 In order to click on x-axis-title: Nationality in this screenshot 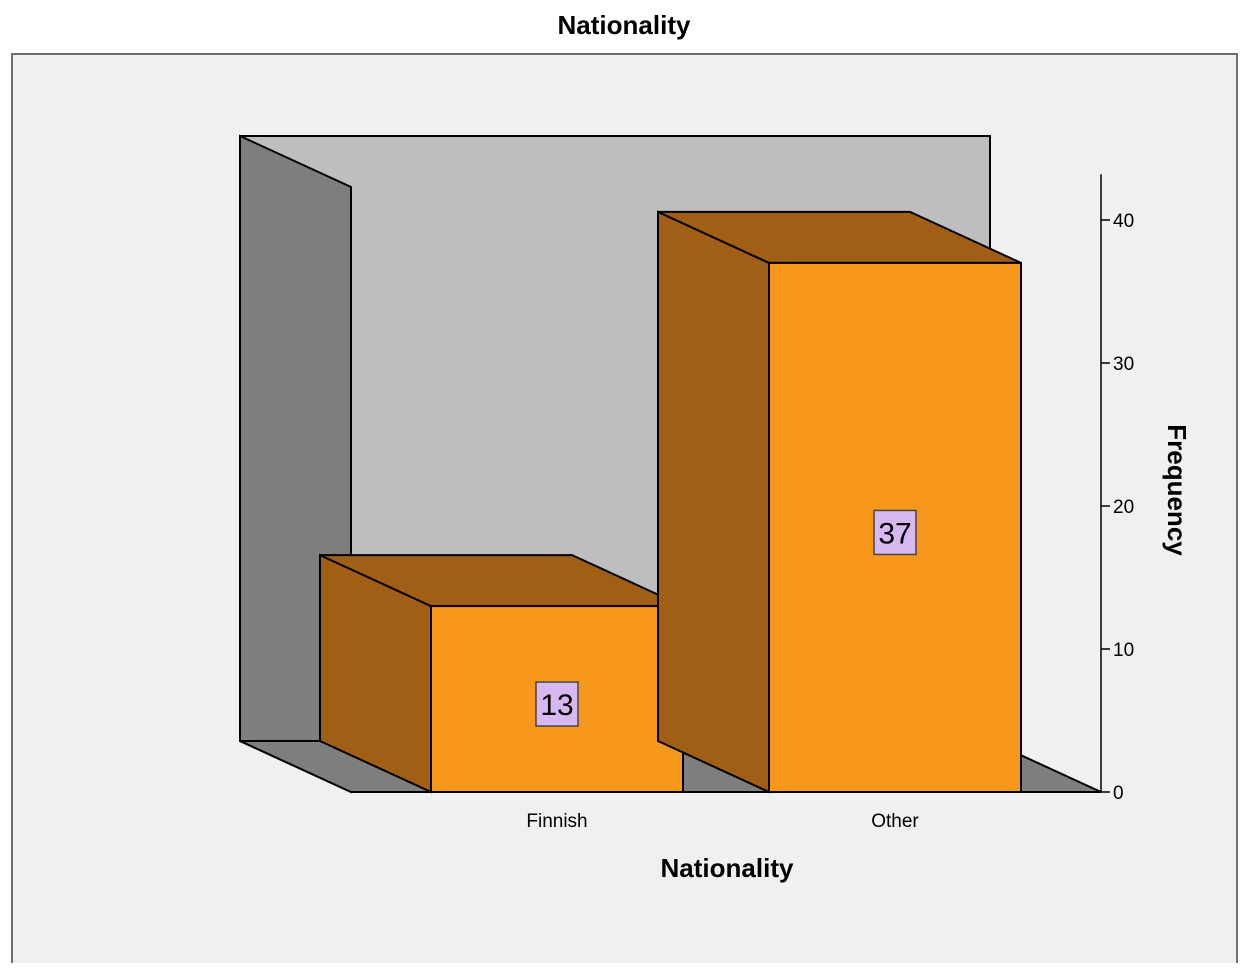, I will do `click(727, 868)`.